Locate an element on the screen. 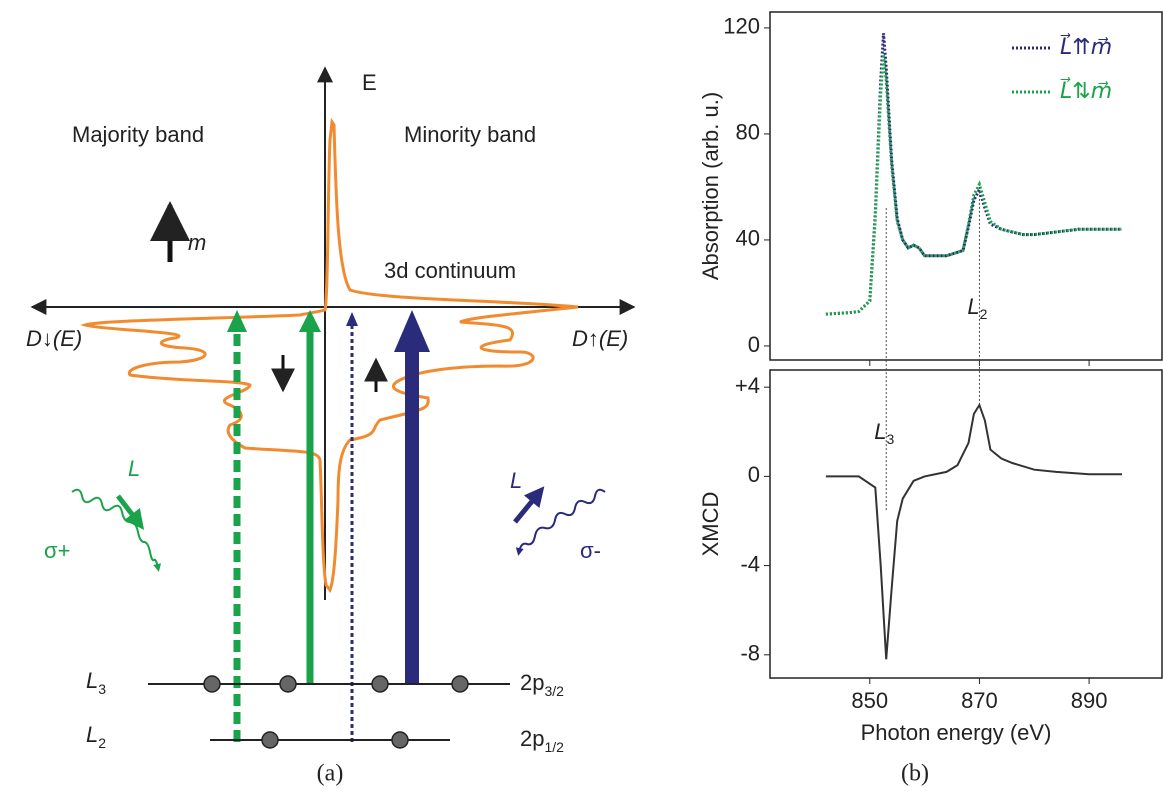  y-axis-label: XMCD is located at coordinates (710, 524).